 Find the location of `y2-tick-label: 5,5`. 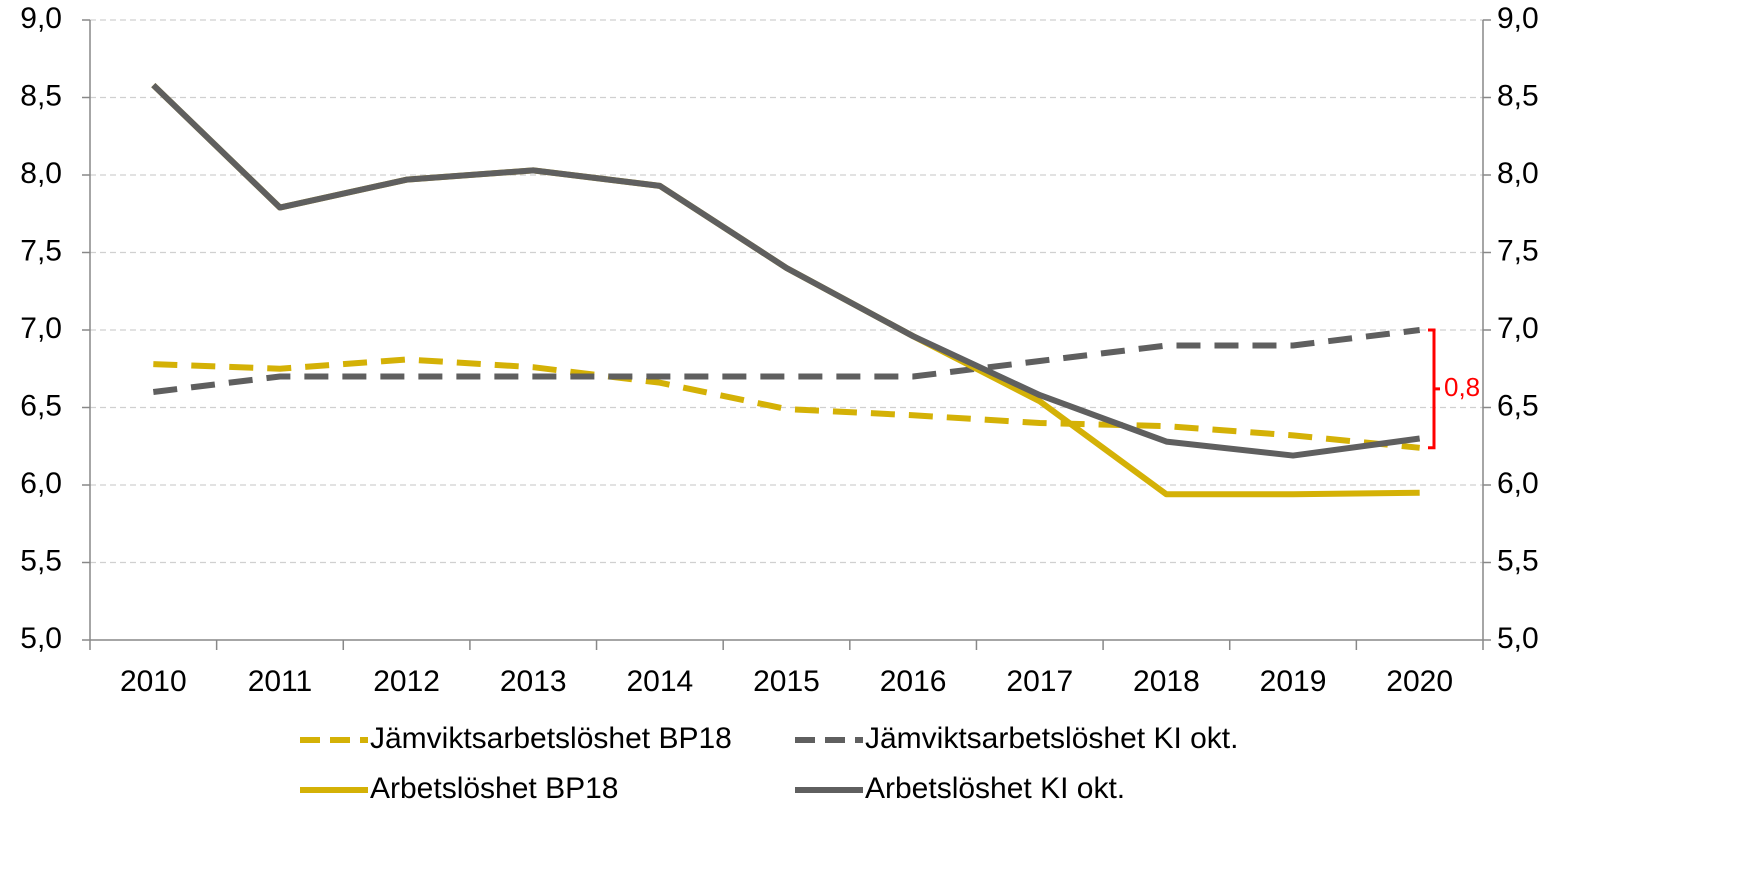

y2-tick-label: 5,5 is located at coordinates (1518, 560).